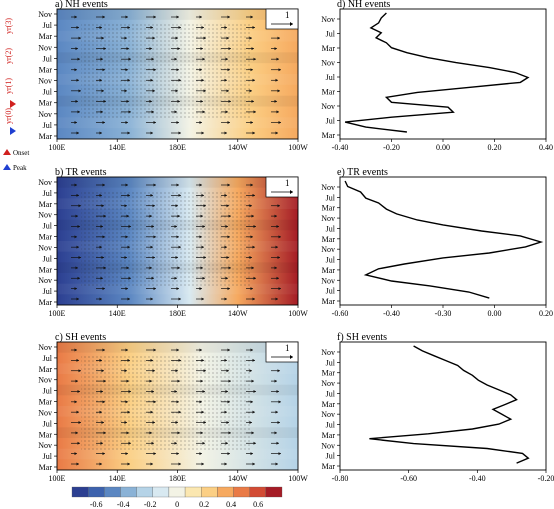 This screenshot has width=554, height=509. I want to click on colorbar-tick-label: 0.2, so click(204, 504).